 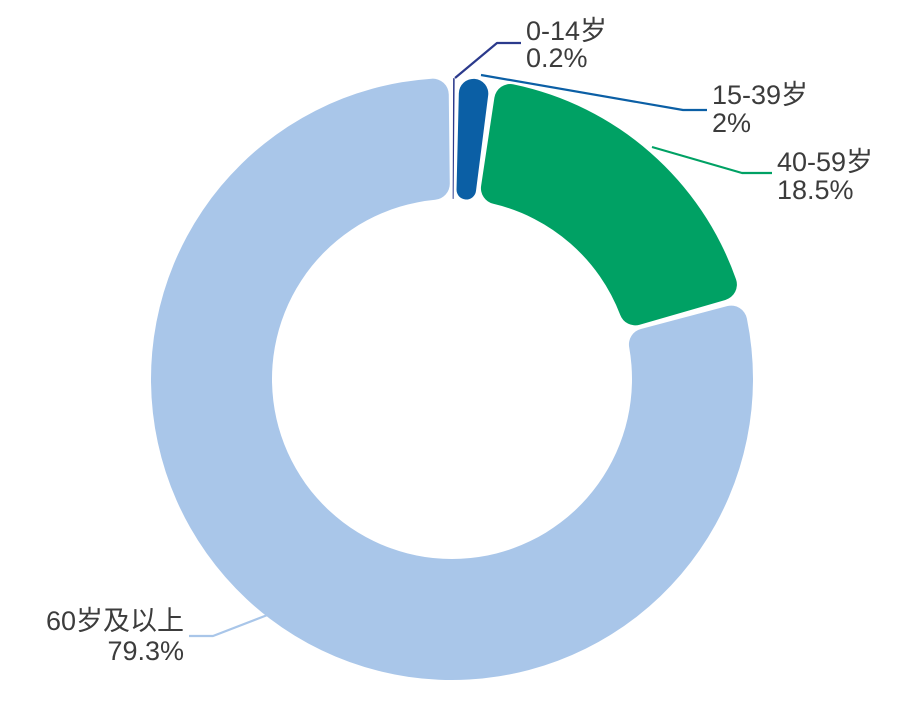 I want to click on slice-category-label-age-0-14: 0-14岁, so click(x=566, y=31).